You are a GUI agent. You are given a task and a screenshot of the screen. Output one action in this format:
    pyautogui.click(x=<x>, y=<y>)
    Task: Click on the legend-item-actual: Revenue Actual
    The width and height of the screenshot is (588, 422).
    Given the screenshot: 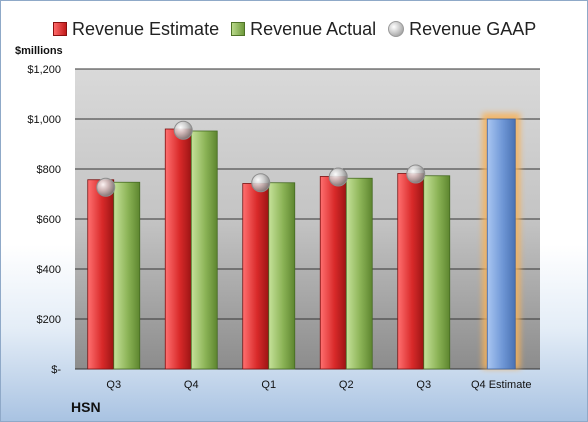 What is the action you would take?
    pyautogui.click(x=303, y=29)
    